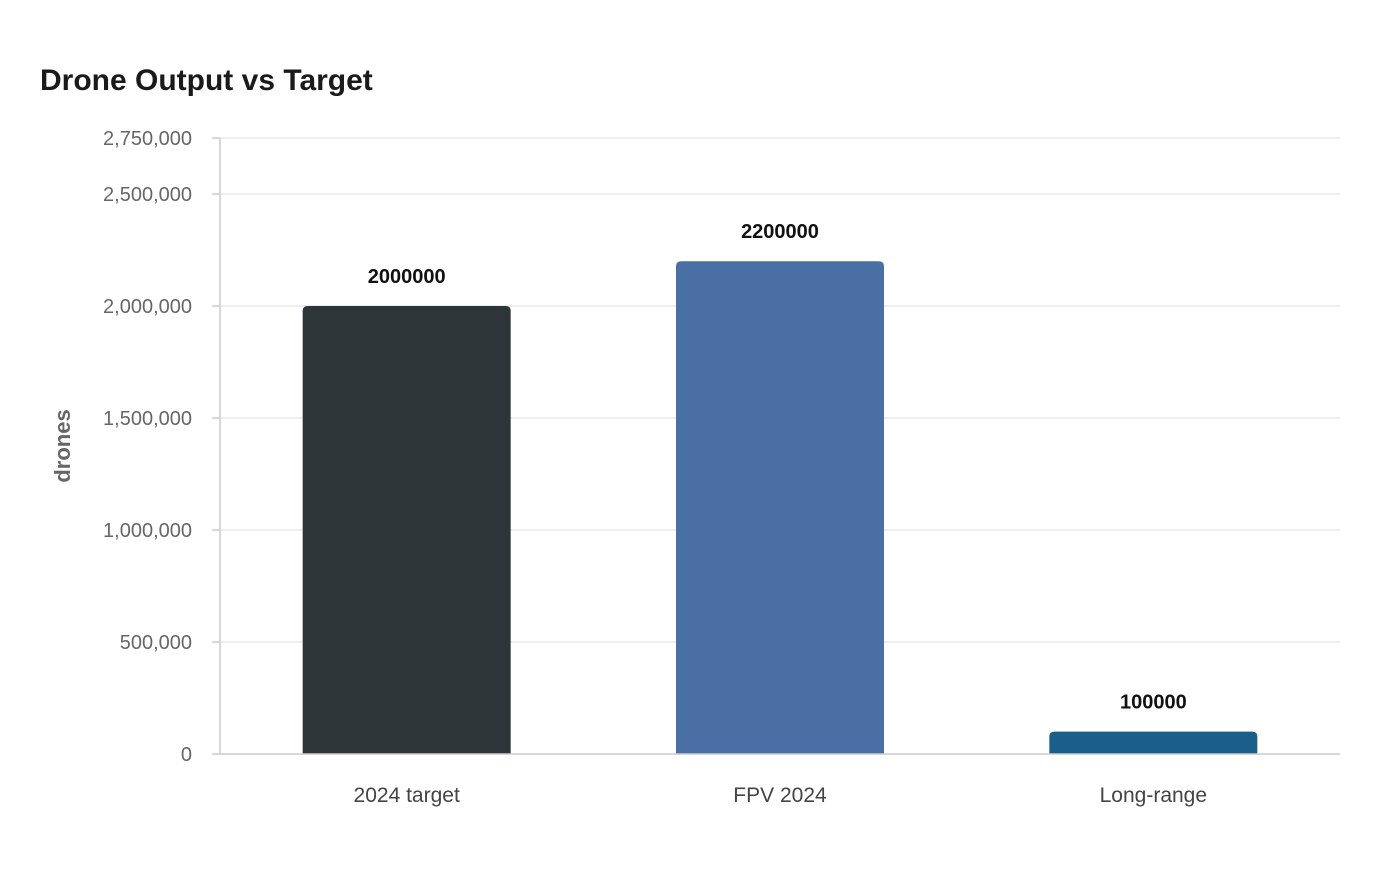 The height and width of the screenshot is (880, 1400). What do you see at coordinates (147, 307) in the screenshot?
I see `y-tick-label: 2,000,000` at bounding box center [147, 307].